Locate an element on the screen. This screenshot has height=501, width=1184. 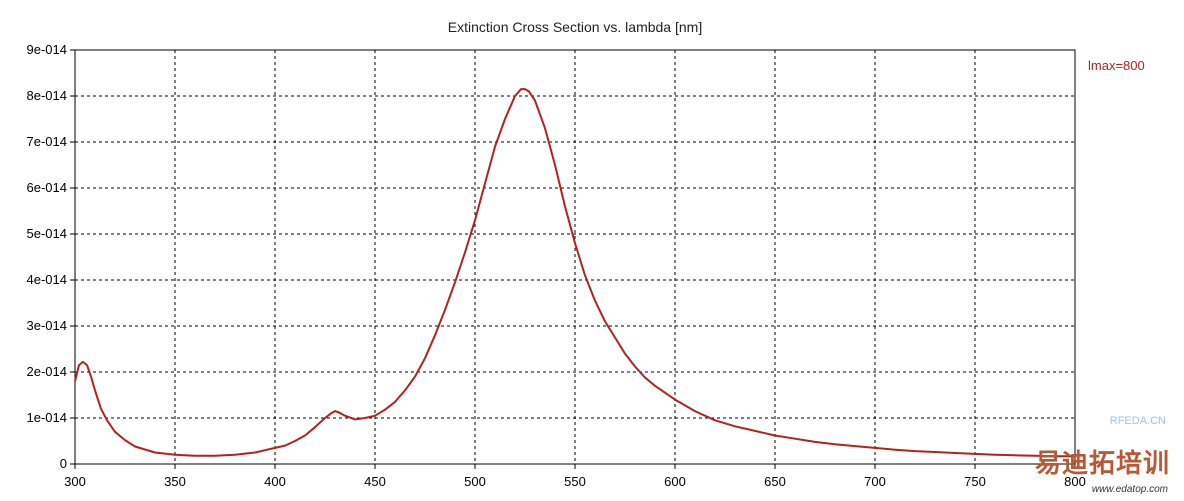
y-tick-label: 7e-014 is located at coordinates (47, 141).